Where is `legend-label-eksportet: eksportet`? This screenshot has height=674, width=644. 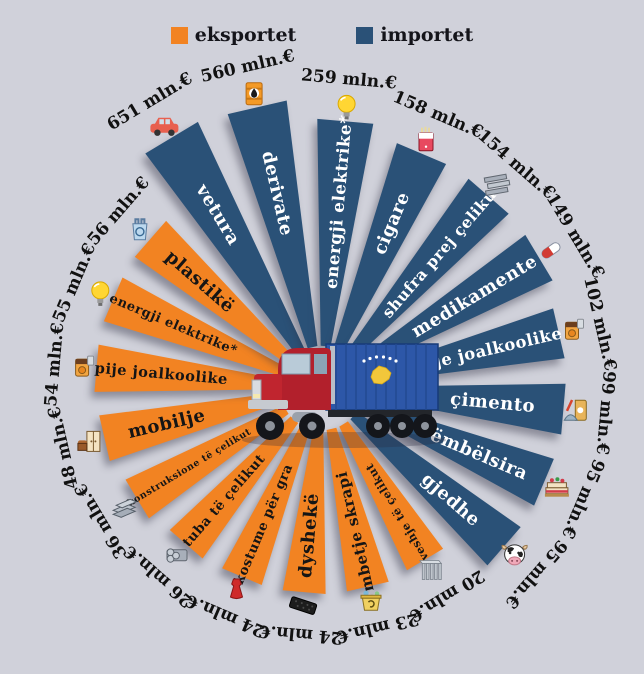 legend-label-eksportet: eksportet is located at coordinates (245, 35).